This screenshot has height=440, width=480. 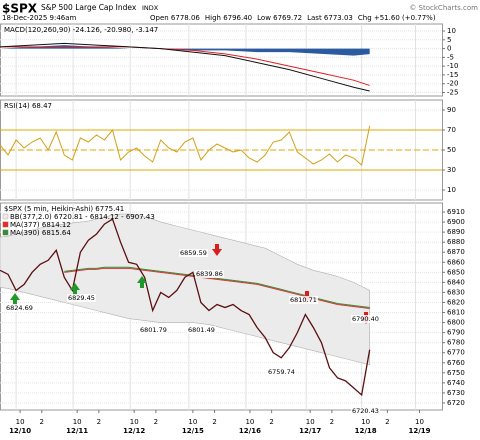 I want to click on y-tick-label: -5, so click(x=450, y=57).